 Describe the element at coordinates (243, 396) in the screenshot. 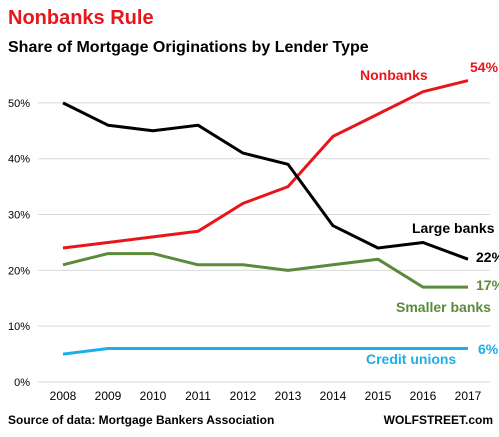

I see `x-tick-label: 2012` at that location.